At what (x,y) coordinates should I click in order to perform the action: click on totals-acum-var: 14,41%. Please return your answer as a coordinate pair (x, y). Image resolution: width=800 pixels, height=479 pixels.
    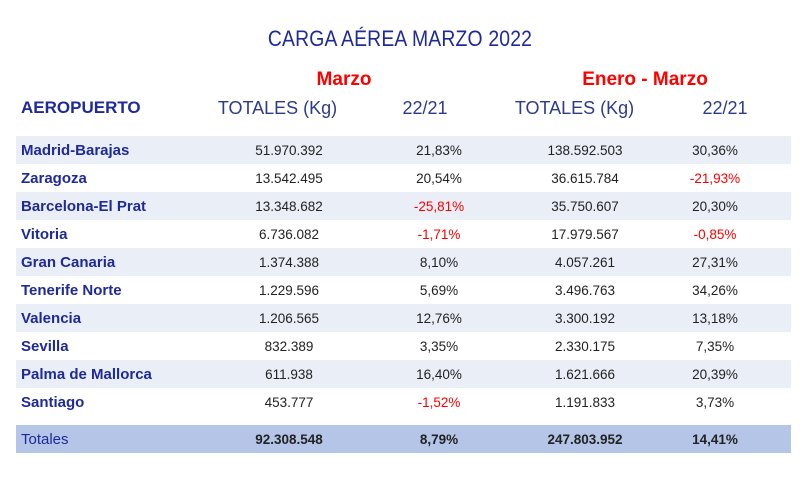
    Looking at the image, I should click on (715, 439).